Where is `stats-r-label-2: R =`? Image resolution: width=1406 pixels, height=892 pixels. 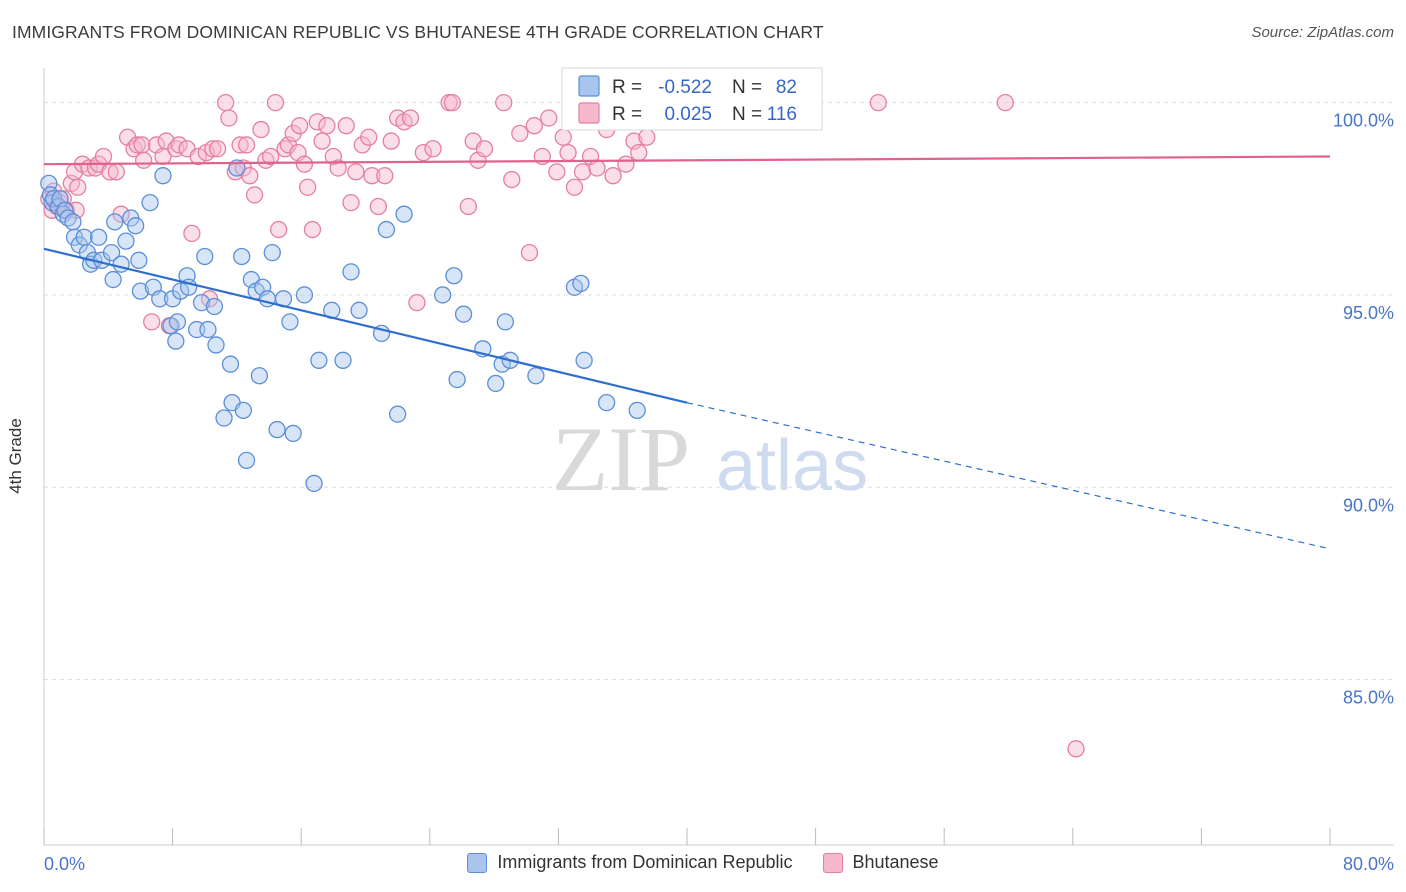
stats-r-label-2: R = is located at coordinates (627, 114).